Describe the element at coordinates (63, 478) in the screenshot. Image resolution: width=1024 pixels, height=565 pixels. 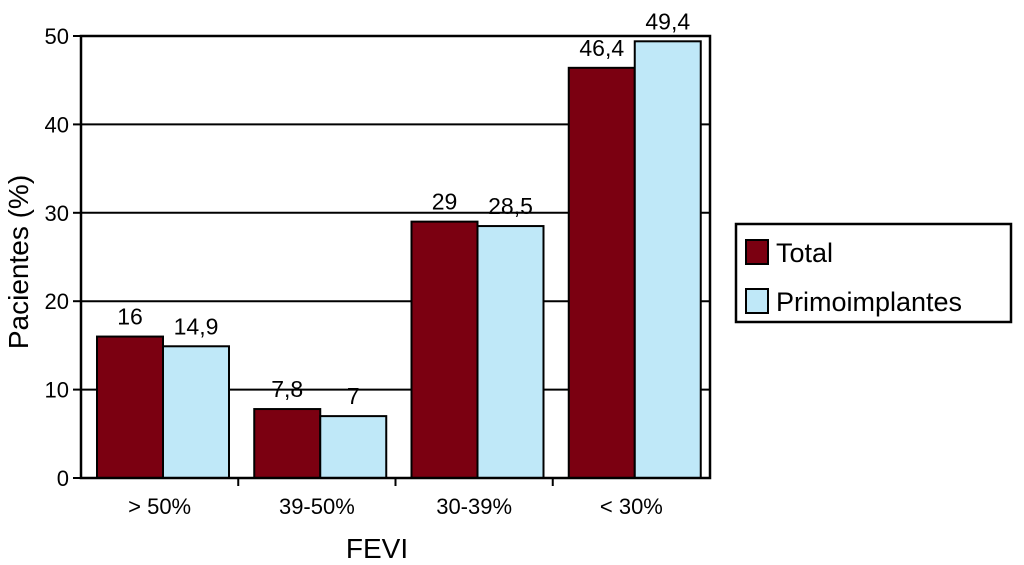
I see `y-tick-label: 0` at that location.